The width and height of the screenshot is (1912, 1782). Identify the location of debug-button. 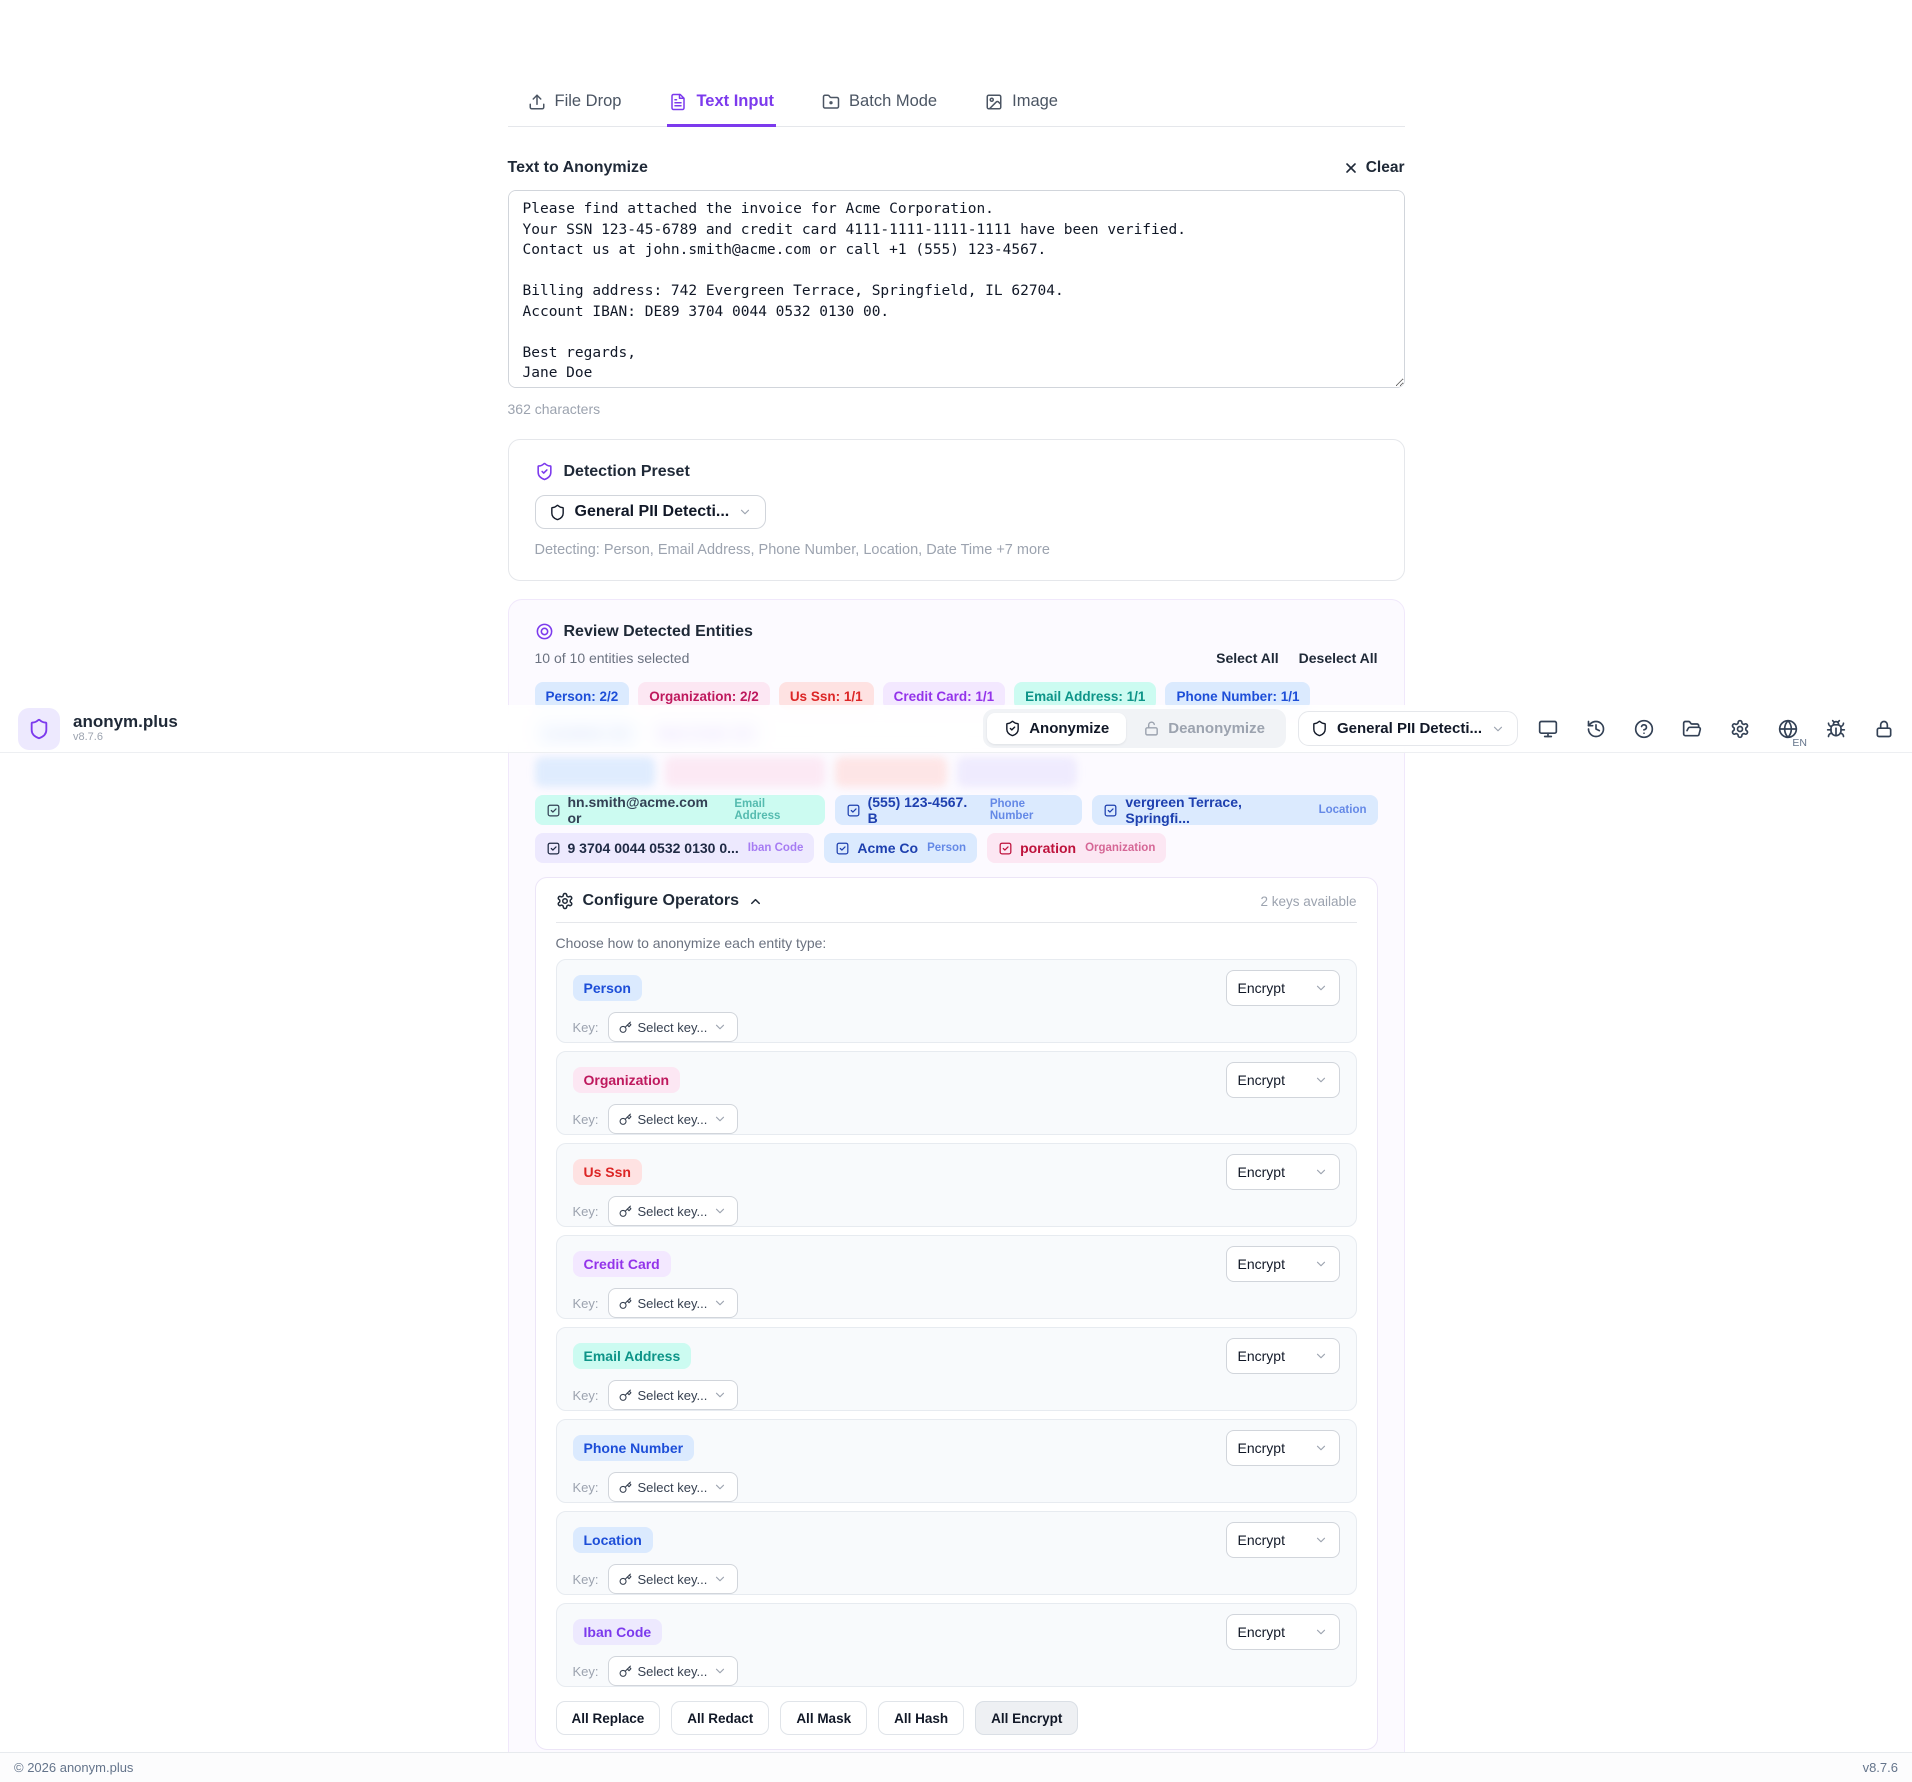
(1836, 729).